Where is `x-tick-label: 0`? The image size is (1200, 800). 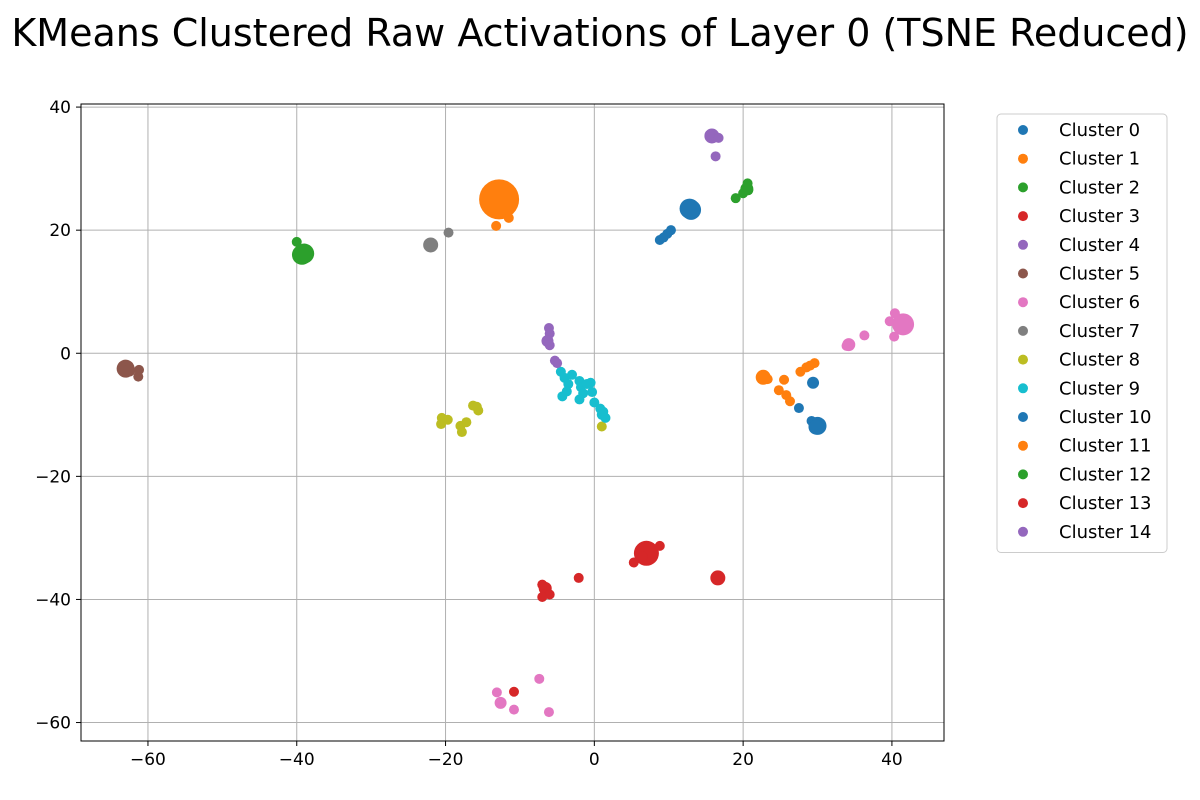 x-tick-label: 0 is located at coordinates (594, 760).